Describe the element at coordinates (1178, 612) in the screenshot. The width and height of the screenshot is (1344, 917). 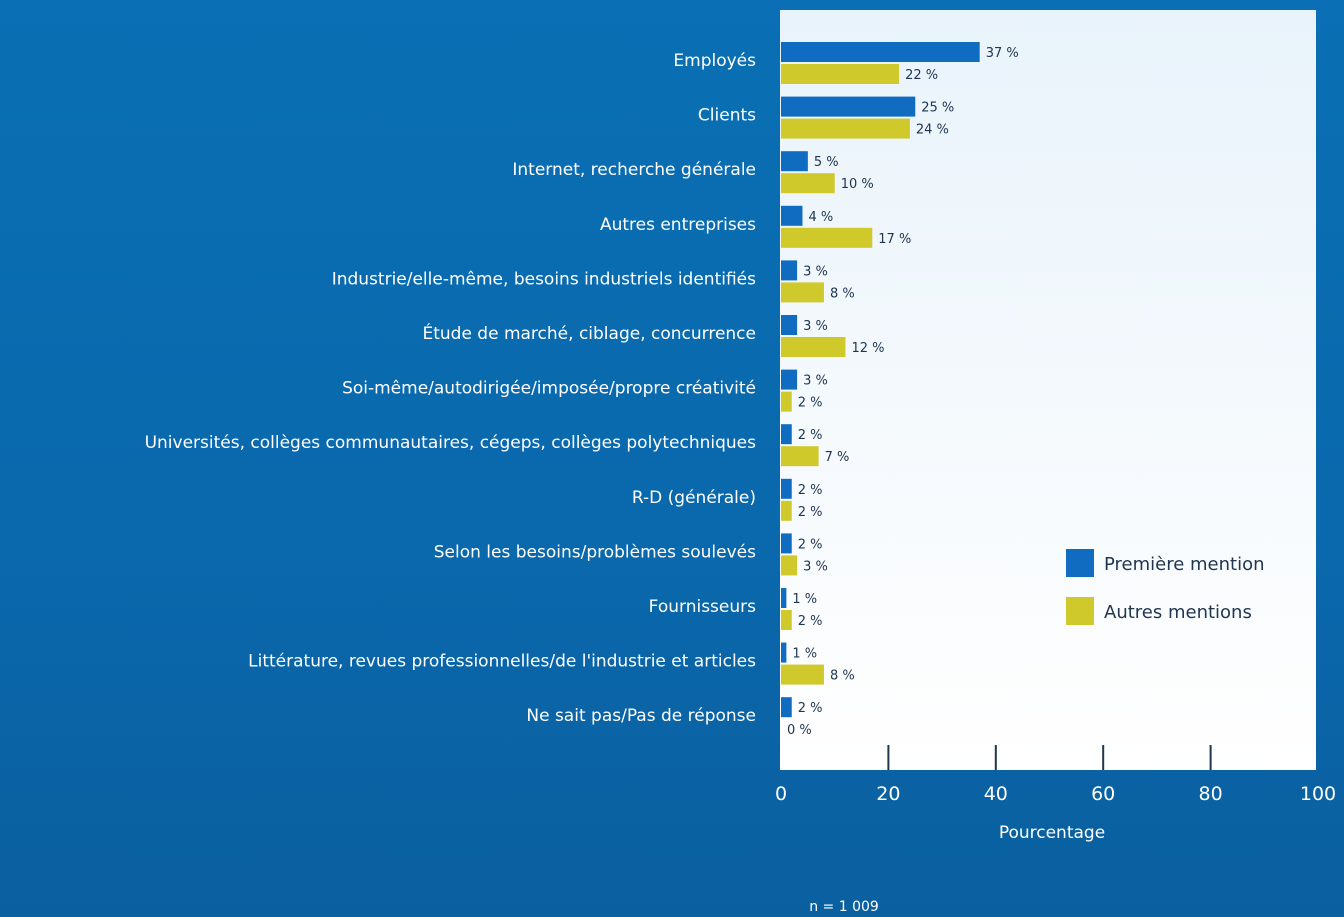
I see `legend-label: Autres mentions` at that location.